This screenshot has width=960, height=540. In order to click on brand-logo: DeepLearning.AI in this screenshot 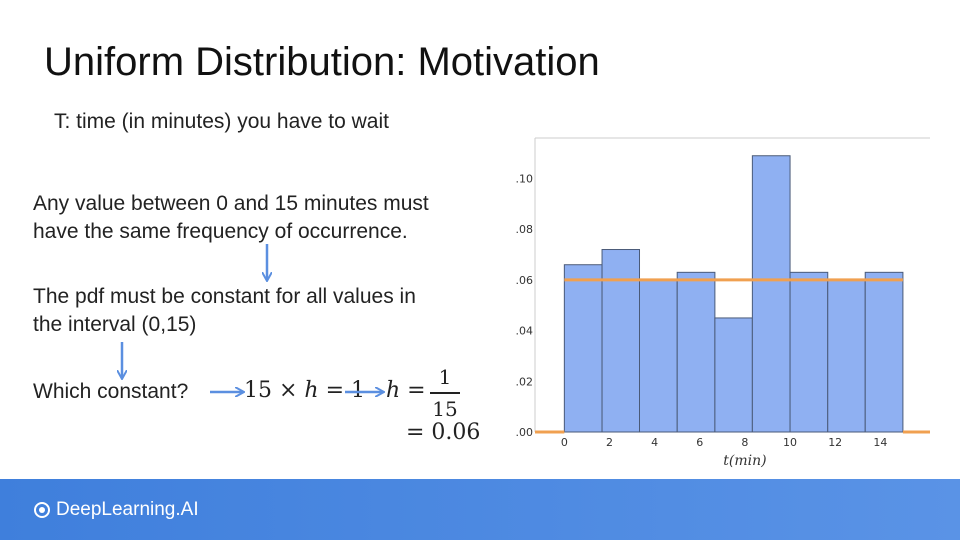, I will do `click(116, 510)`.